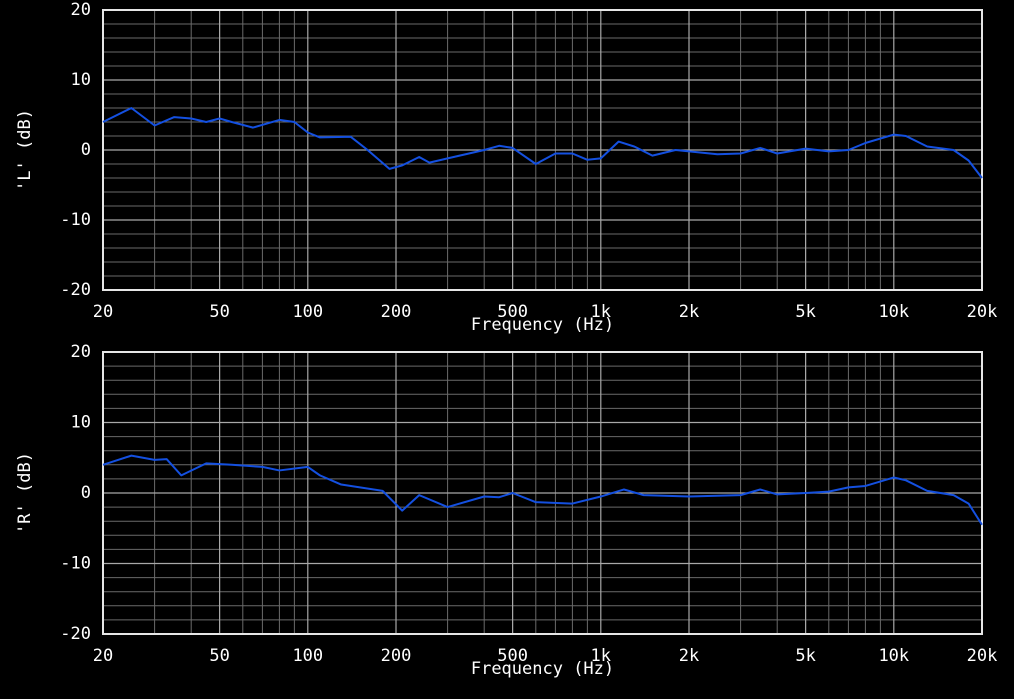 The height and width of the screenshot is (699, 1014). What do you see at coordinates (25, 493) in the screenshot?
I see `y-axis-label: 'R' (dB)` at bounding box center [25, 493].